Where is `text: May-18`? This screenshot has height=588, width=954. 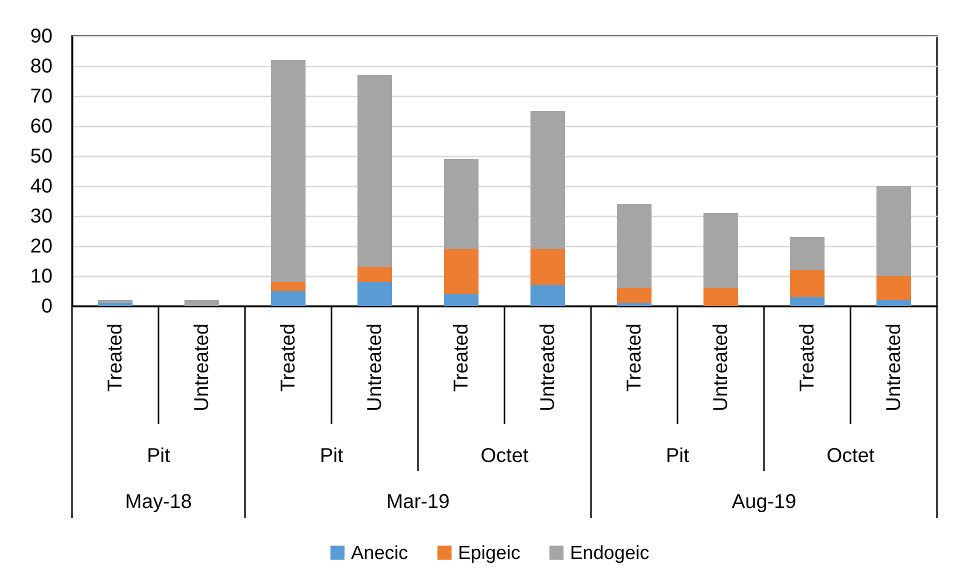
text: May-18 is located at coordinates (158, 502).